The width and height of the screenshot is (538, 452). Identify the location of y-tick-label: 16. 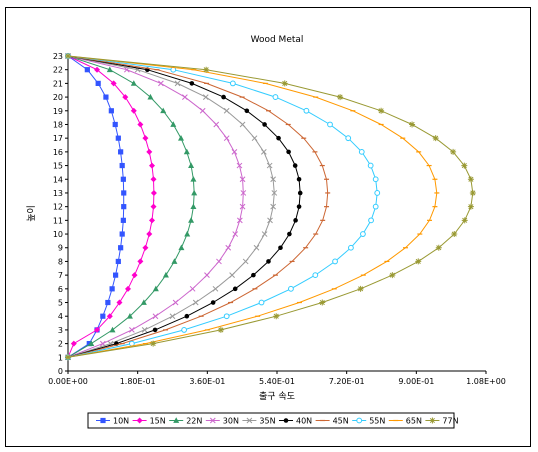
(58, 152).